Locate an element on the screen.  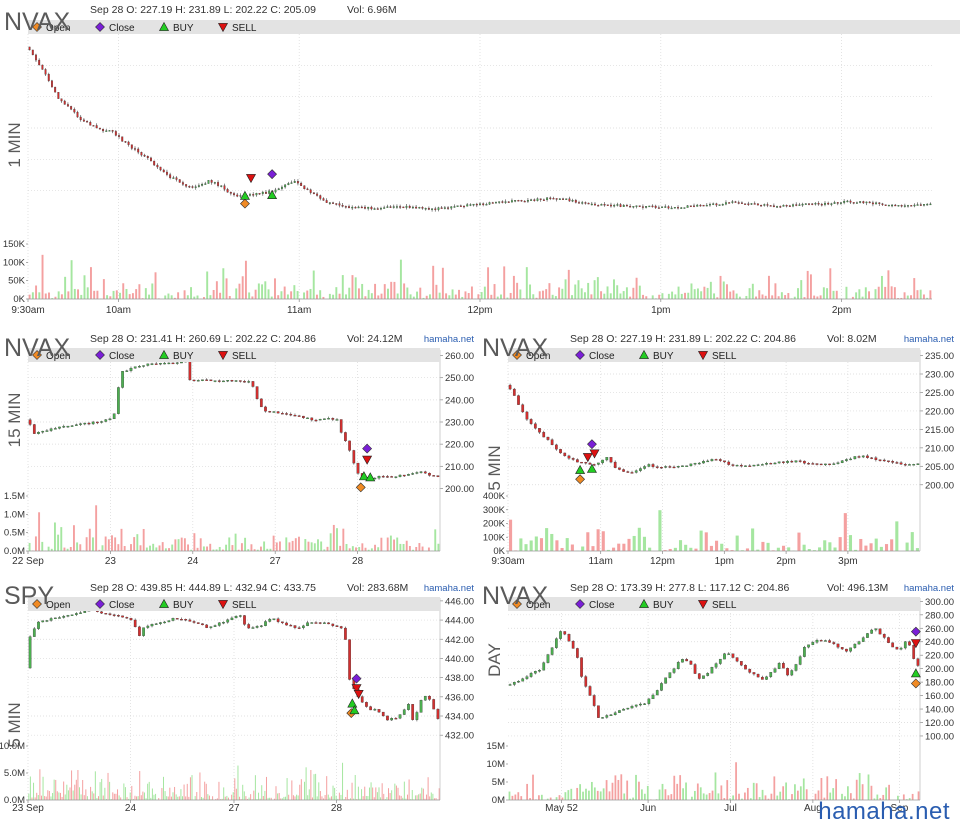
volume-tick-label: 0K is located at coordinates (499, 551).